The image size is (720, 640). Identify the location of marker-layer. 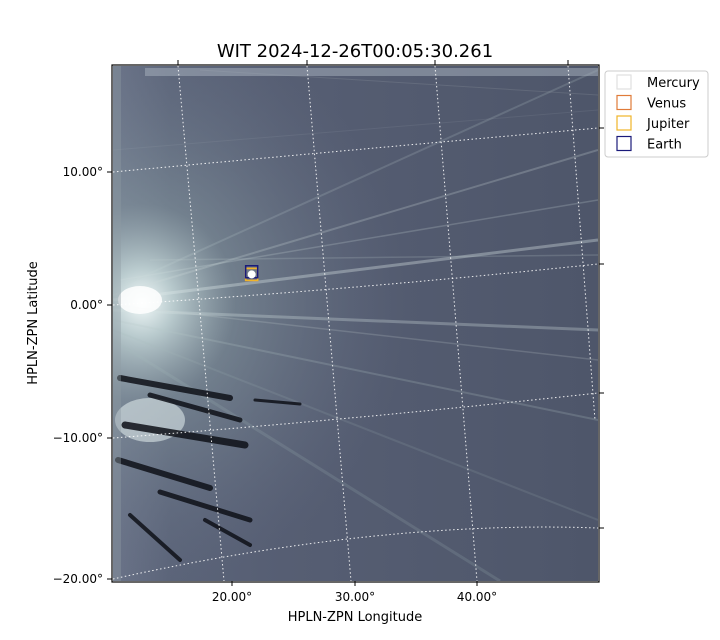
(251, 273).